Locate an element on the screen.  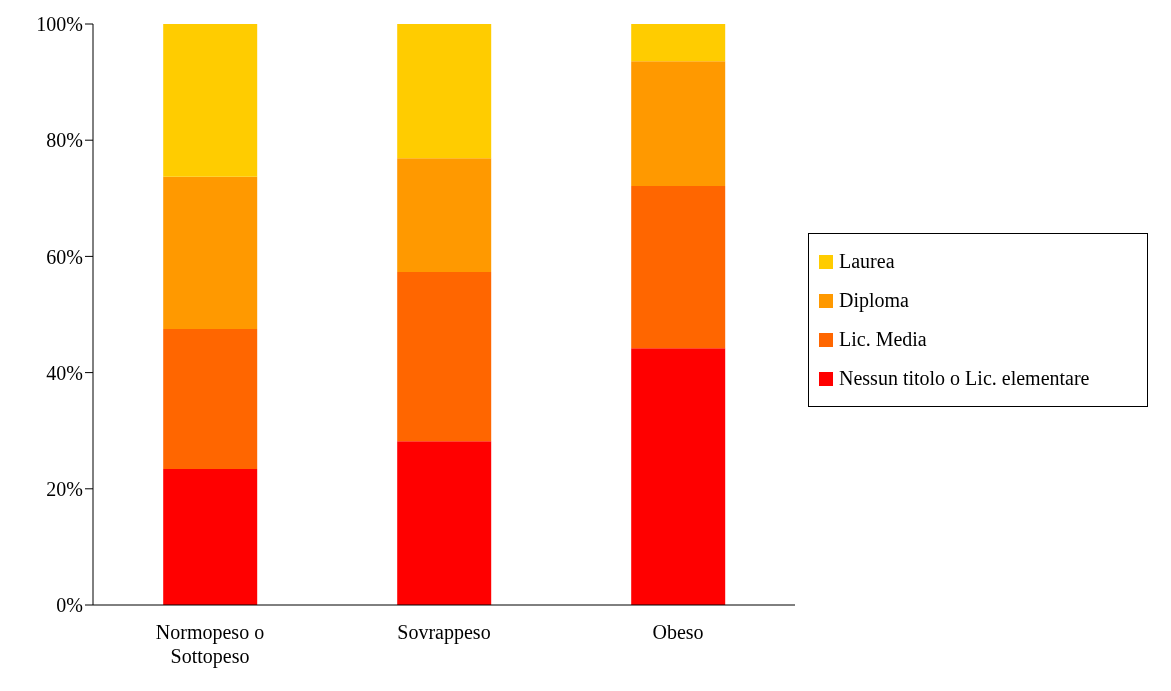
legend-label: Lic. Media is located at coordinates (883, 339).